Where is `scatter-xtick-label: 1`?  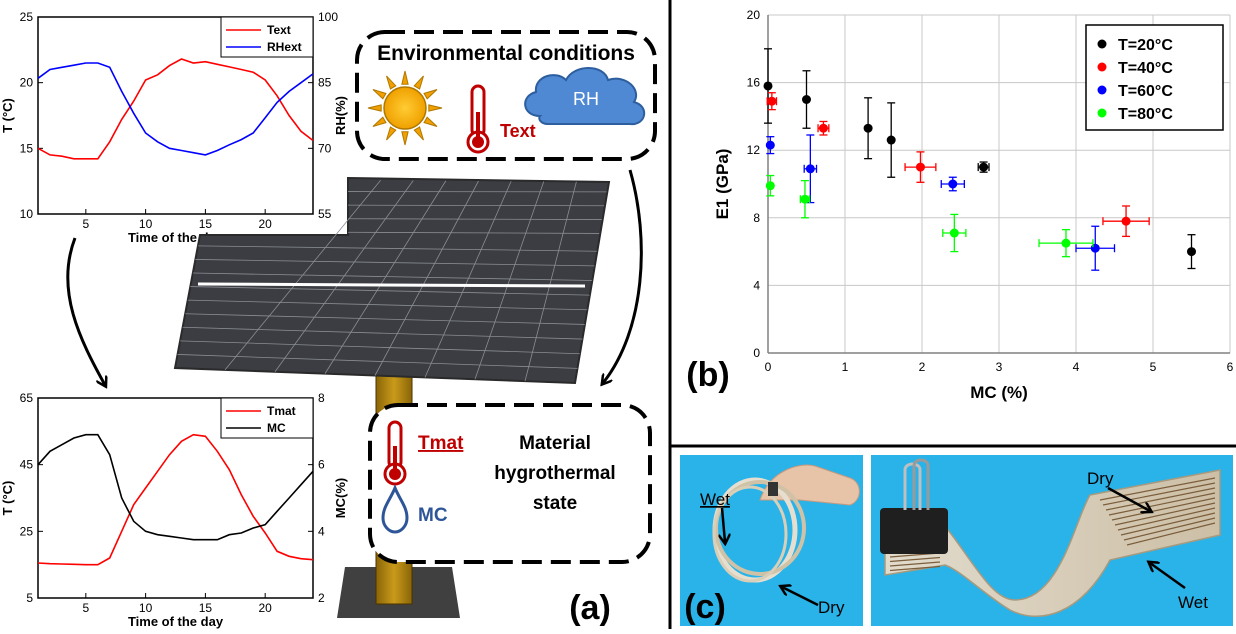
scatter-xtick-label: 1 is located at coordinates (845, 367).